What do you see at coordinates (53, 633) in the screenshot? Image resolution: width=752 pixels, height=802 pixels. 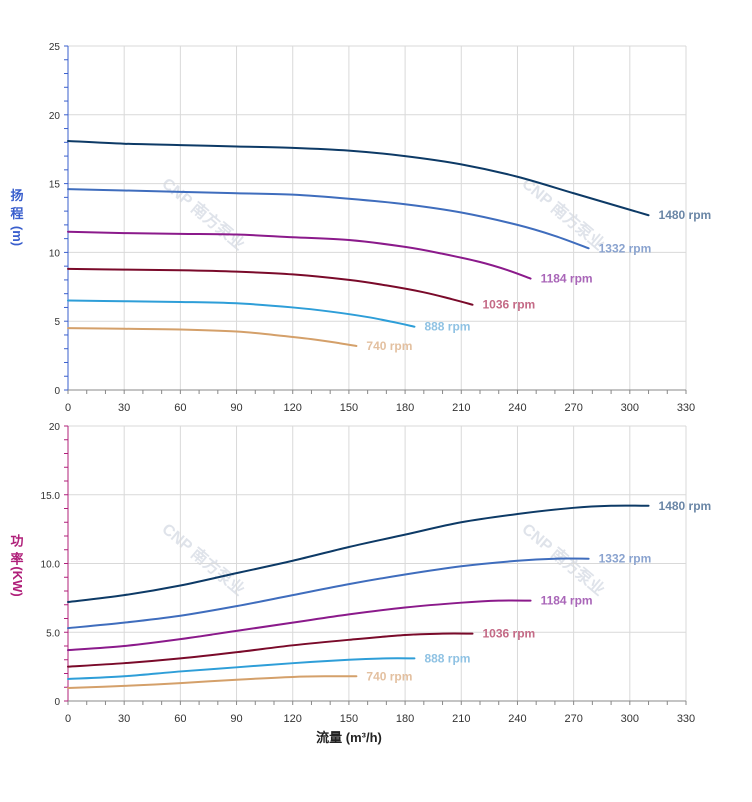 I see `y-tick-label: 5.0` at bounding box center [53, 633].